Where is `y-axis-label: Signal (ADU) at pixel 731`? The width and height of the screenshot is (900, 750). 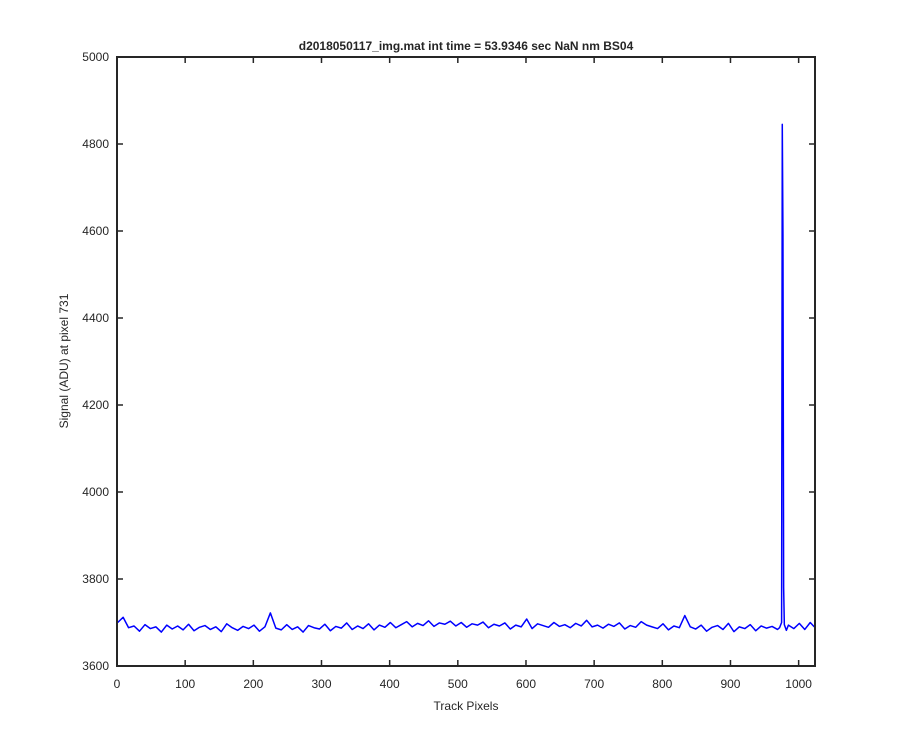 y-axis-label: Signal (ADU) at pixel 731 is located at coordinates (64, 360).